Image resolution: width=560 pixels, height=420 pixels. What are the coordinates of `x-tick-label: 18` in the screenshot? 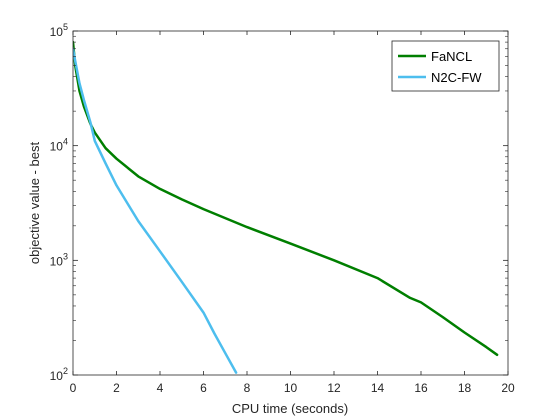 It's located at (465, 388).